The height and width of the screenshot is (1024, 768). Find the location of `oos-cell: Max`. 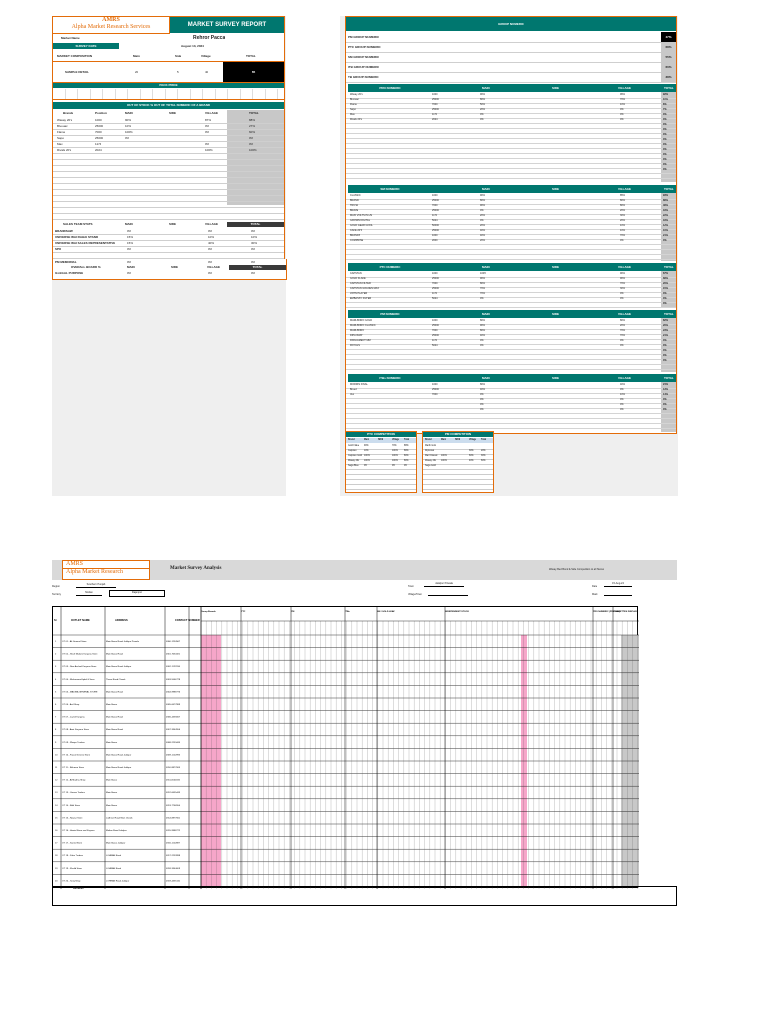

oos-cell: Max is located at coordinates (60, 144).